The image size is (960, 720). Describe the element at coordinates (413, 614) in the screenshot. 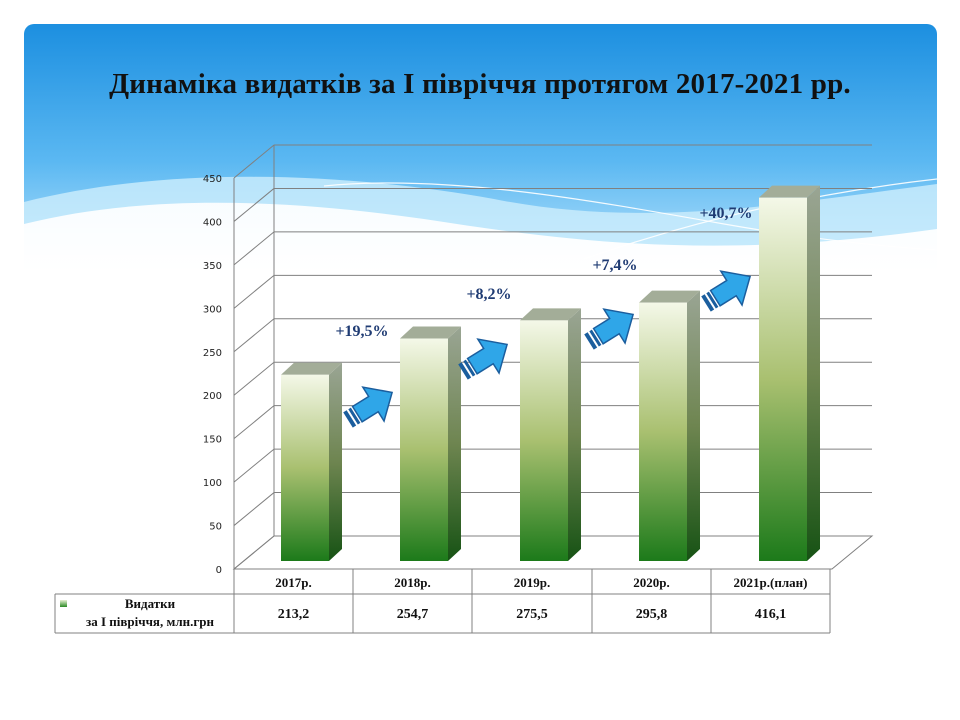

I see `data-label: 254,7` at that location.